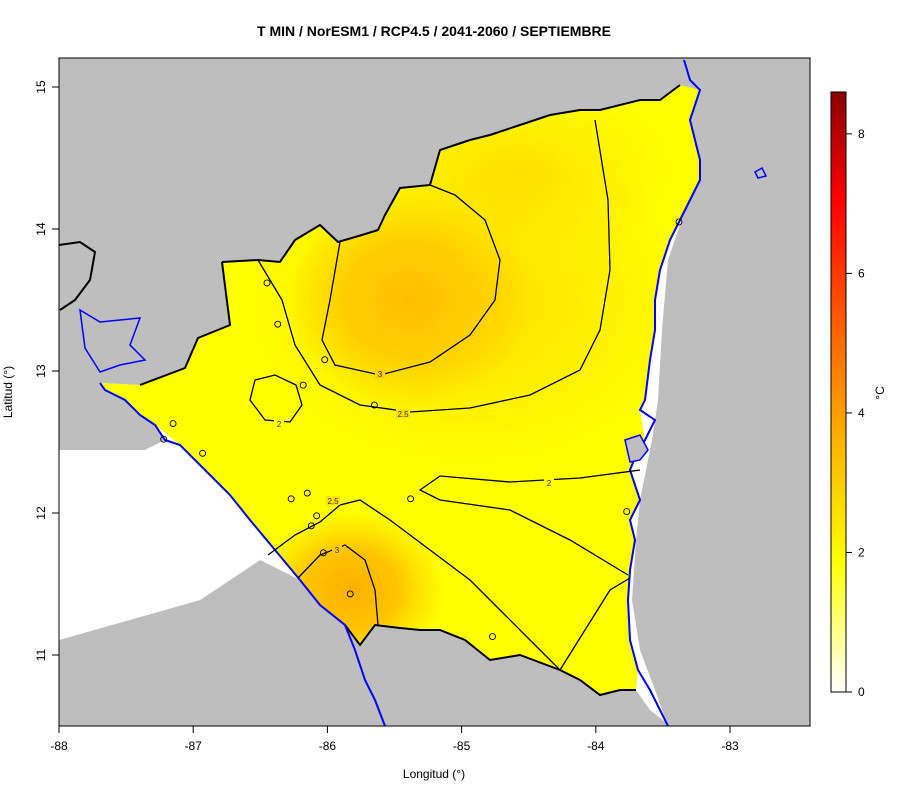  Describe the element at coordinates (328, 746) in the screenshot. I see `x-tick-label: -86` at that location.